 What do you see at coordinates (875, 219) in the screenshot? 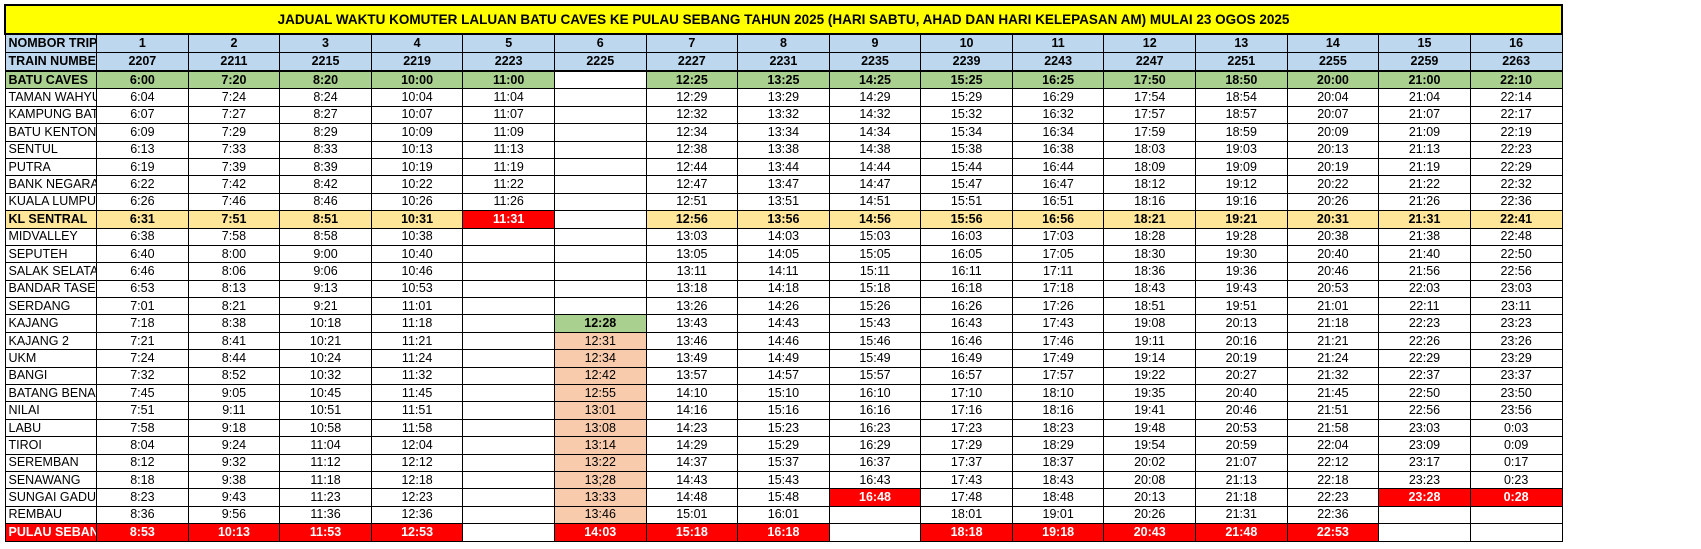
I see `departure-time: 14:56` at bounding box center [875, 219].